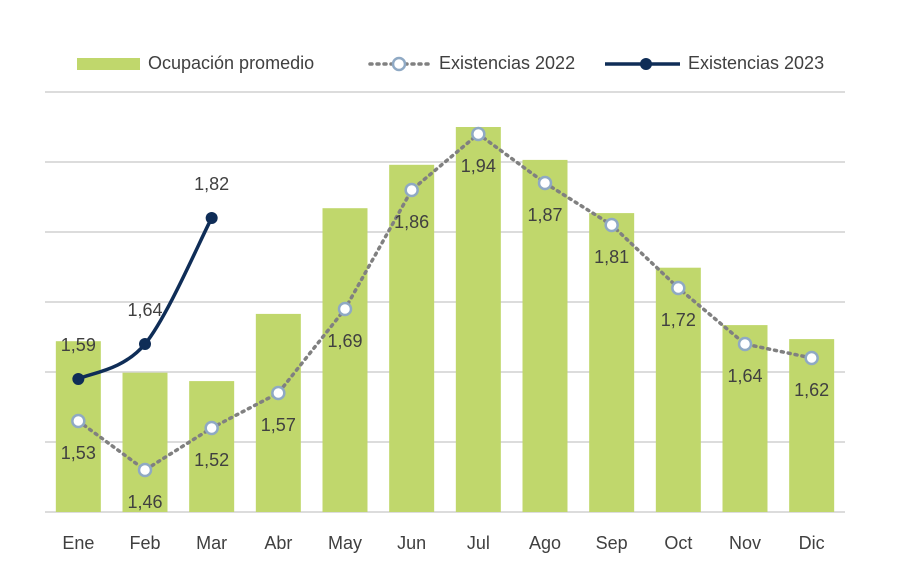  What do you see at coordinates (544, 215) in the screenshot?
I see `data-label: 1,87` at bounding box center [544, 215].